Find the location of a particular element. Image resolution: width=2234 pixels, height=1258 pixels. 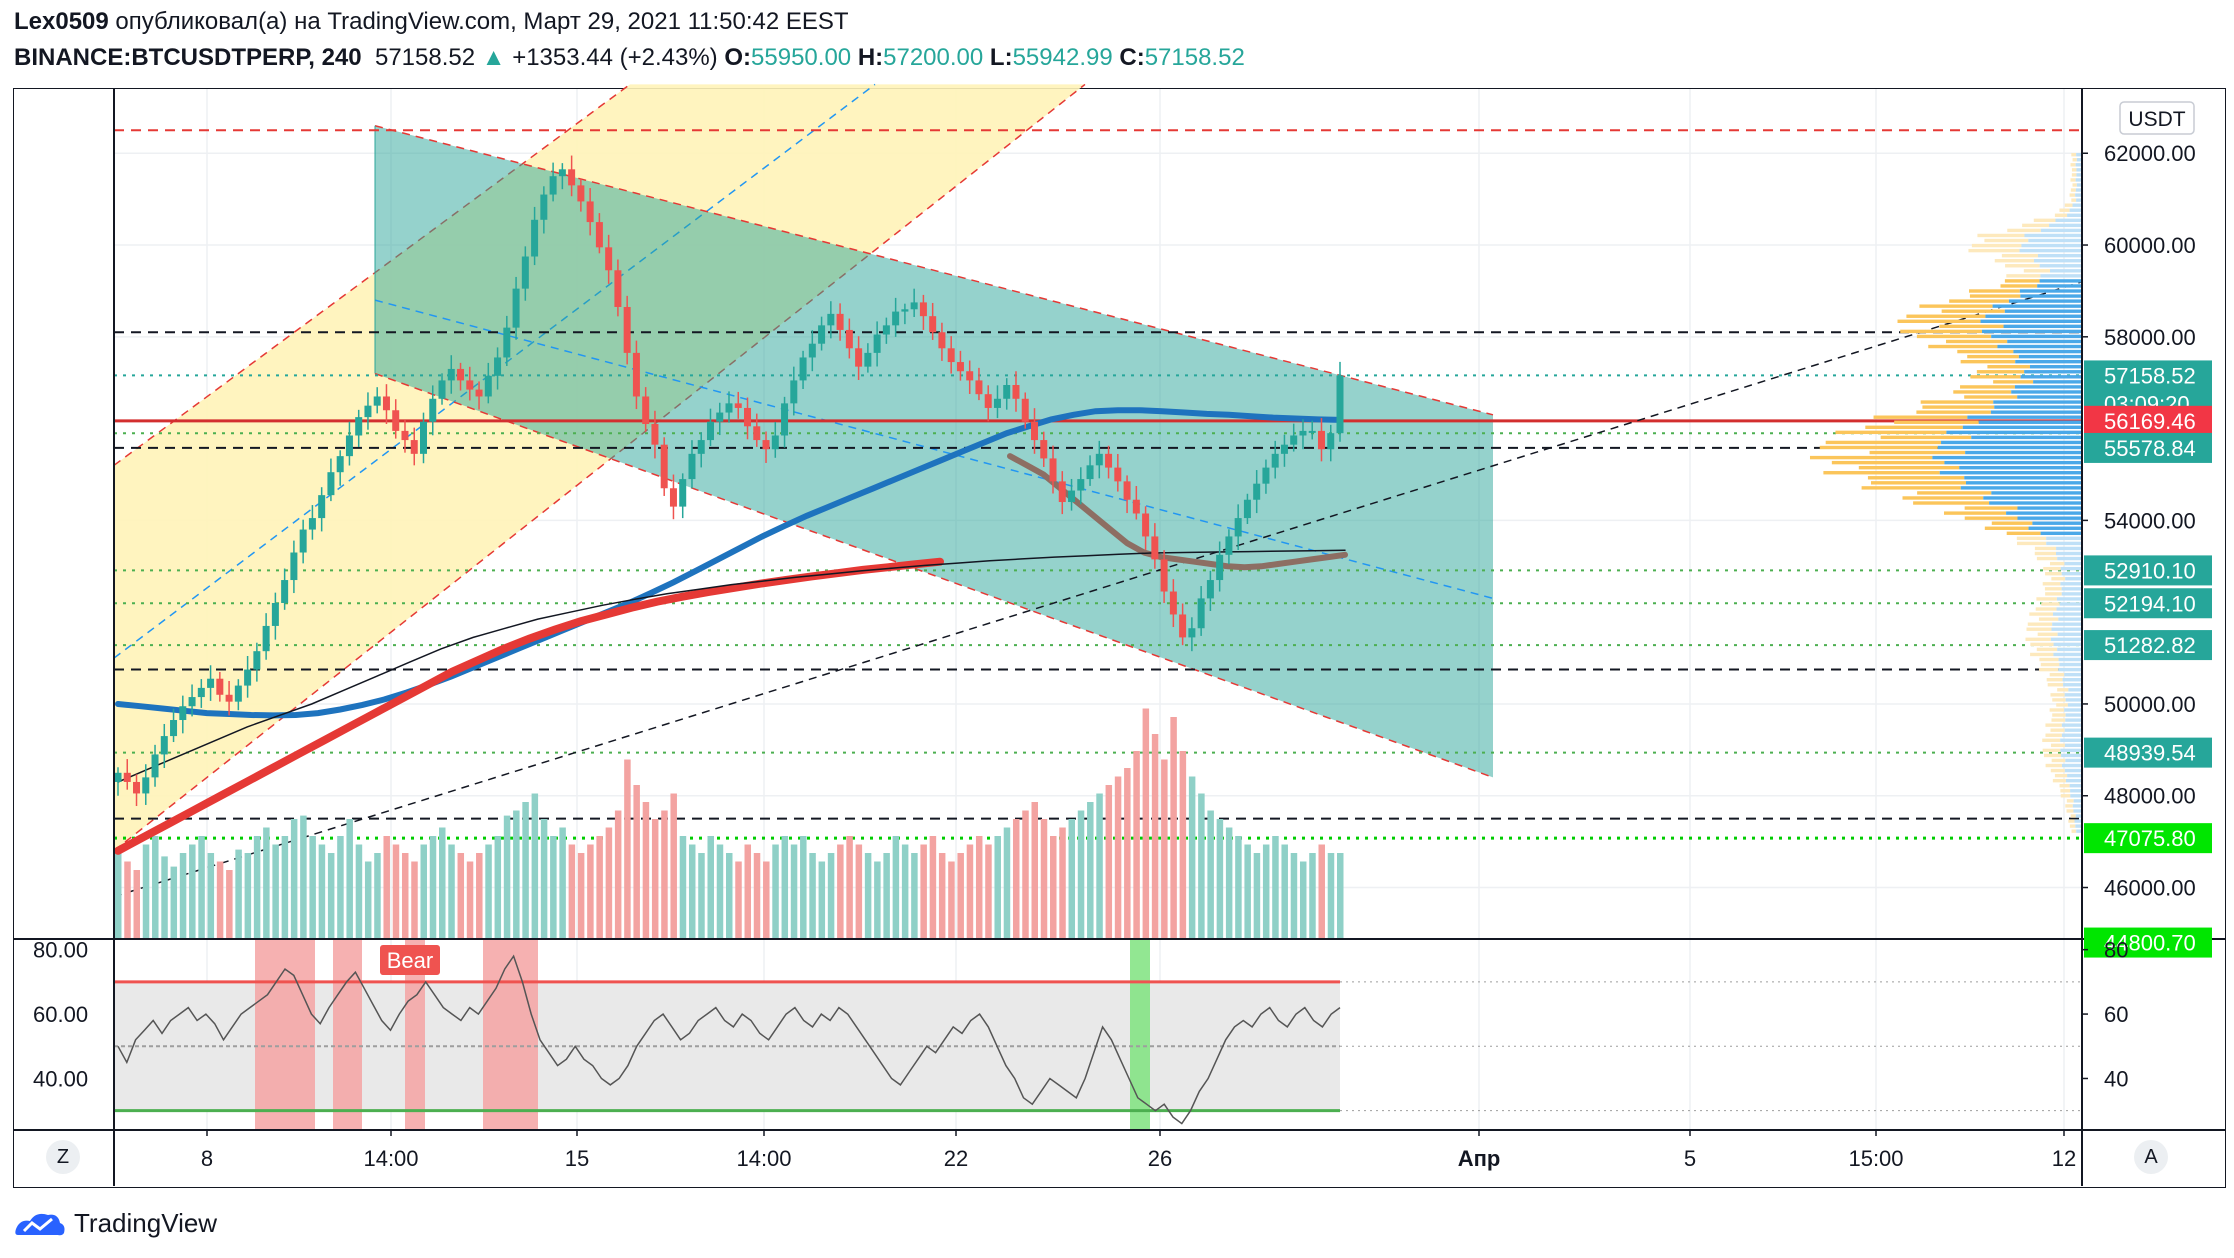

auto-scale-left-button: Z is located at coordinates (63, 1157).